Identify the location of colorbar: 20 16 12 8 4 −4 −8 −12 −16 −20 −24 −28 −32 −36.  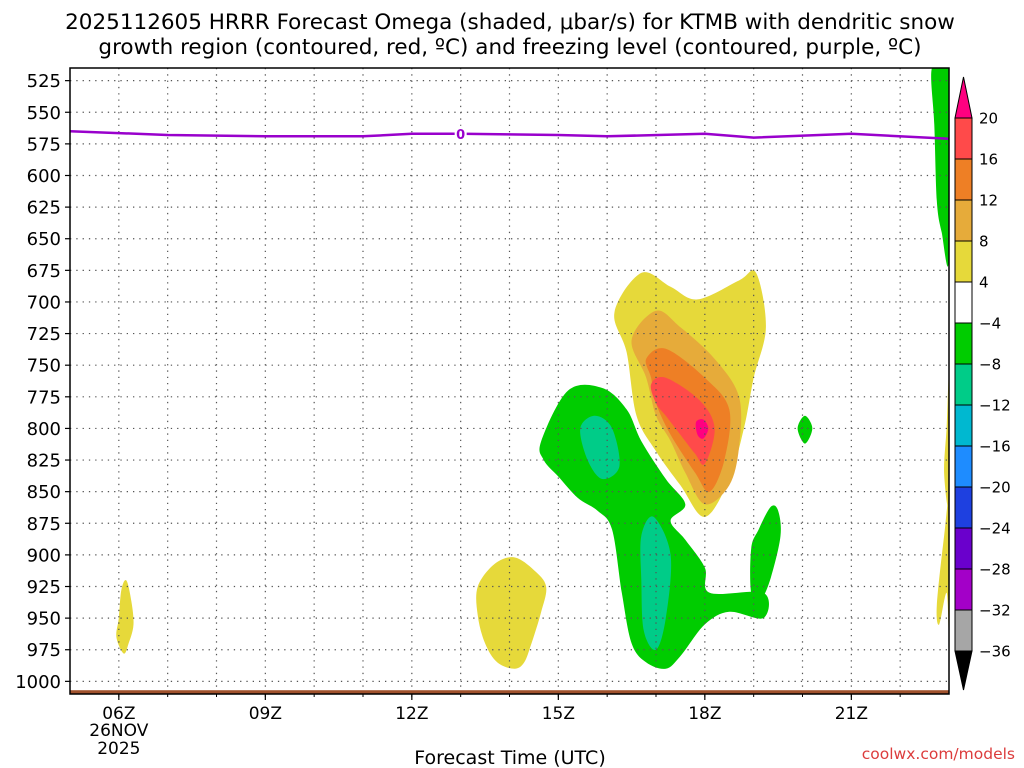
(982, 383).